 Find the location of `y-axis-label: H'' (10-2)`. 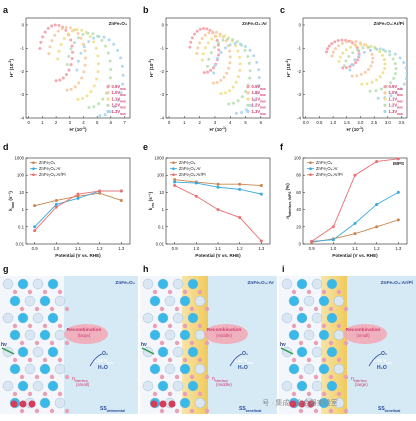

y-axis-label: H'' (10-2) is located at coordinates (288, 67).